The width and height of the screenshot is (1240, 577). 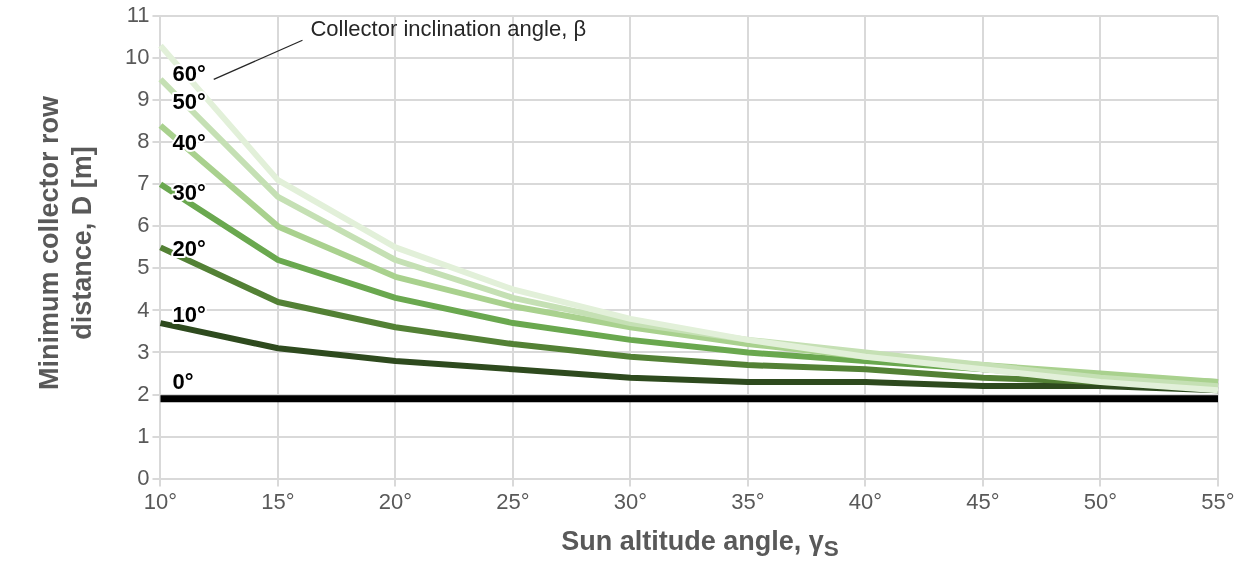 What do you see at coordinates (137, 57) in the screenshot?
I see `y-tick-label: 10` at bounding box center [137, 57].